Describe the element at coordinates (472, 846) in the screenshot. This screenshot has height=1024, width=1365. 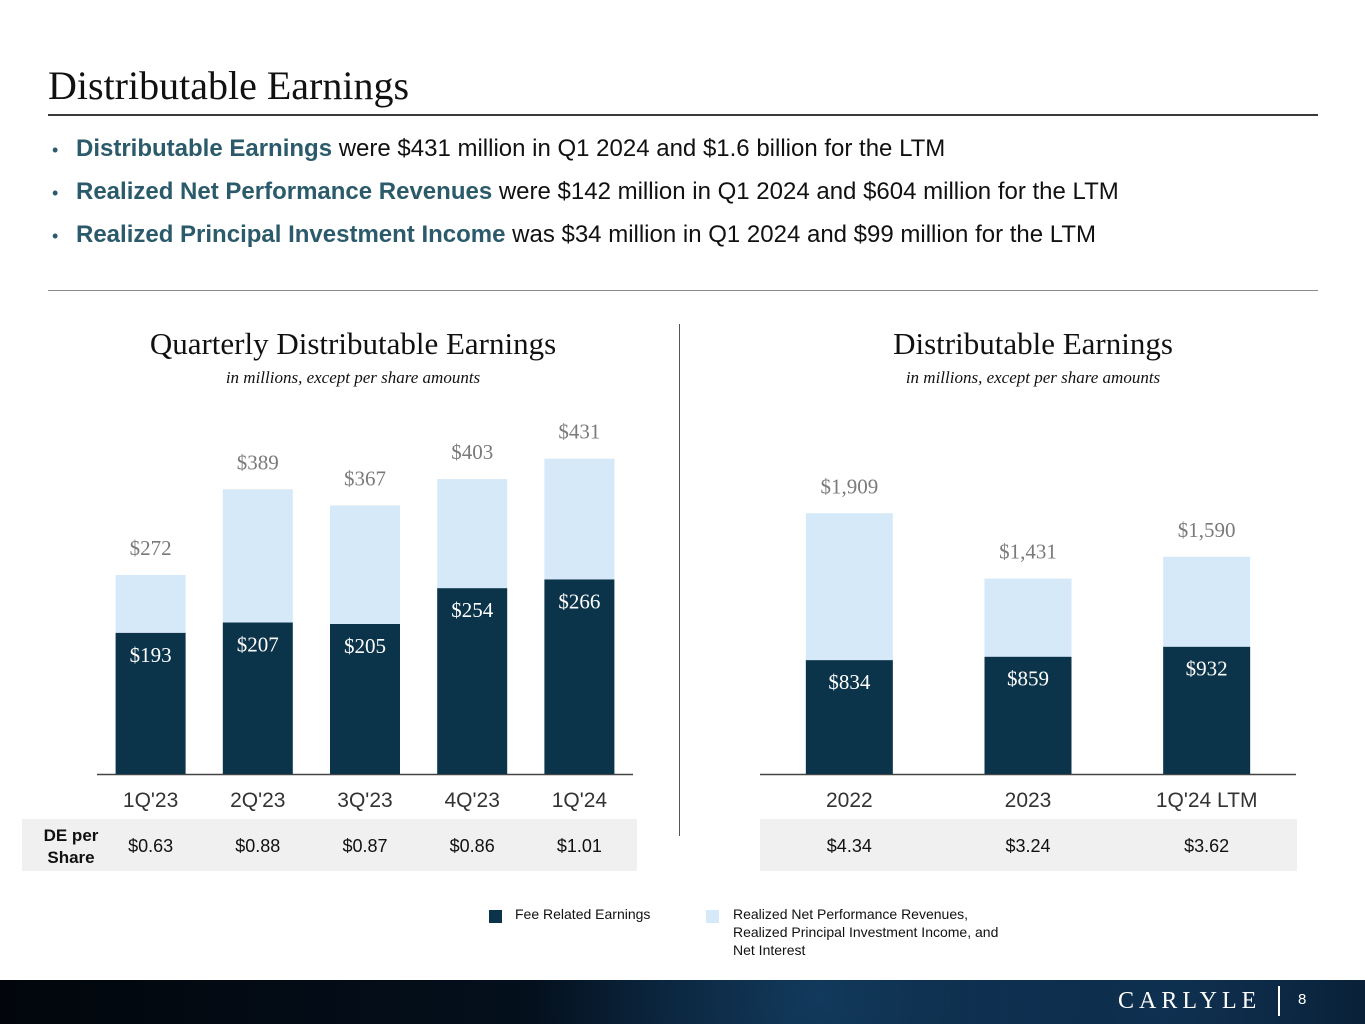
I see `de-per-share-value: $0.86` at that location.